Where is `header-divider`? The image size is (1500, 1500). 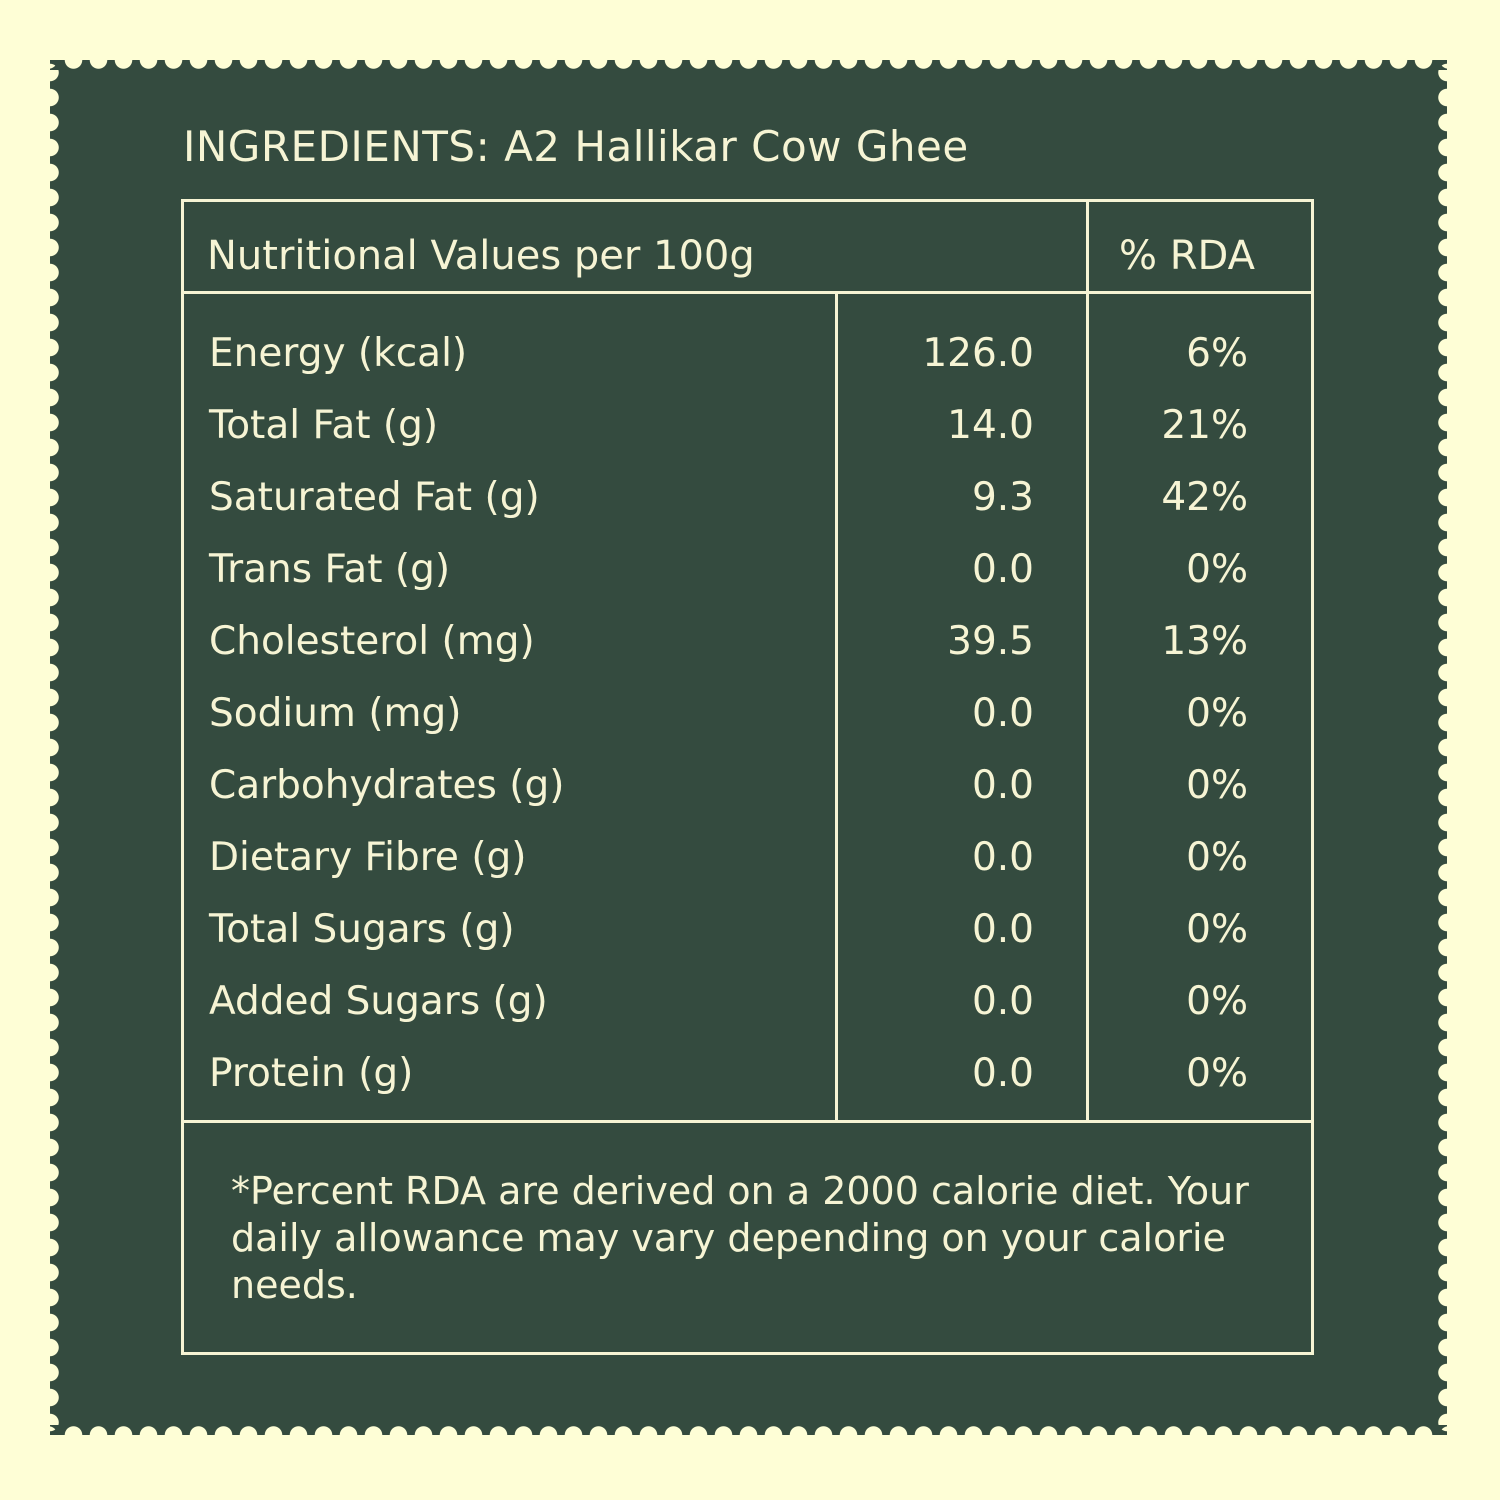
header-divider is located at coordinates (747, 292).